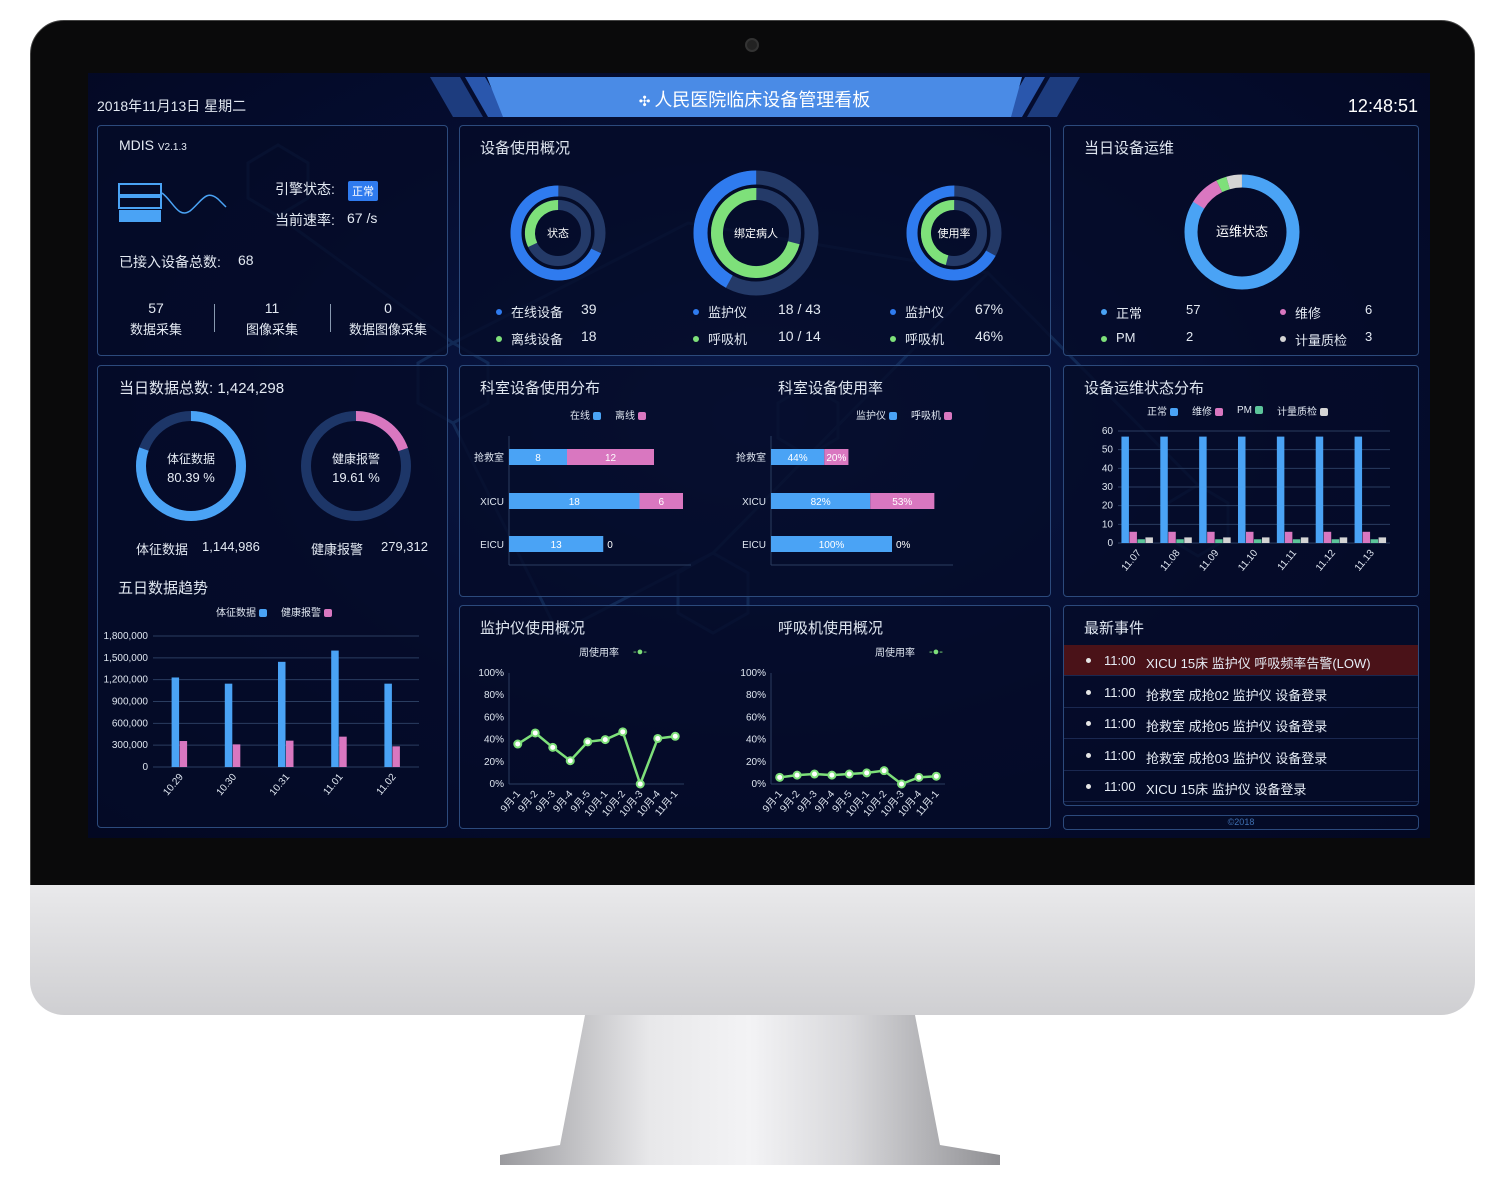 The width and height of the screenshot is (1504, 1180). What do you see at coordinates (1241, 786) in the screenshot?
I see `event-row: 11:00 XICU 15床 监护仪 设备登录` at bounding box center [1241, 786].